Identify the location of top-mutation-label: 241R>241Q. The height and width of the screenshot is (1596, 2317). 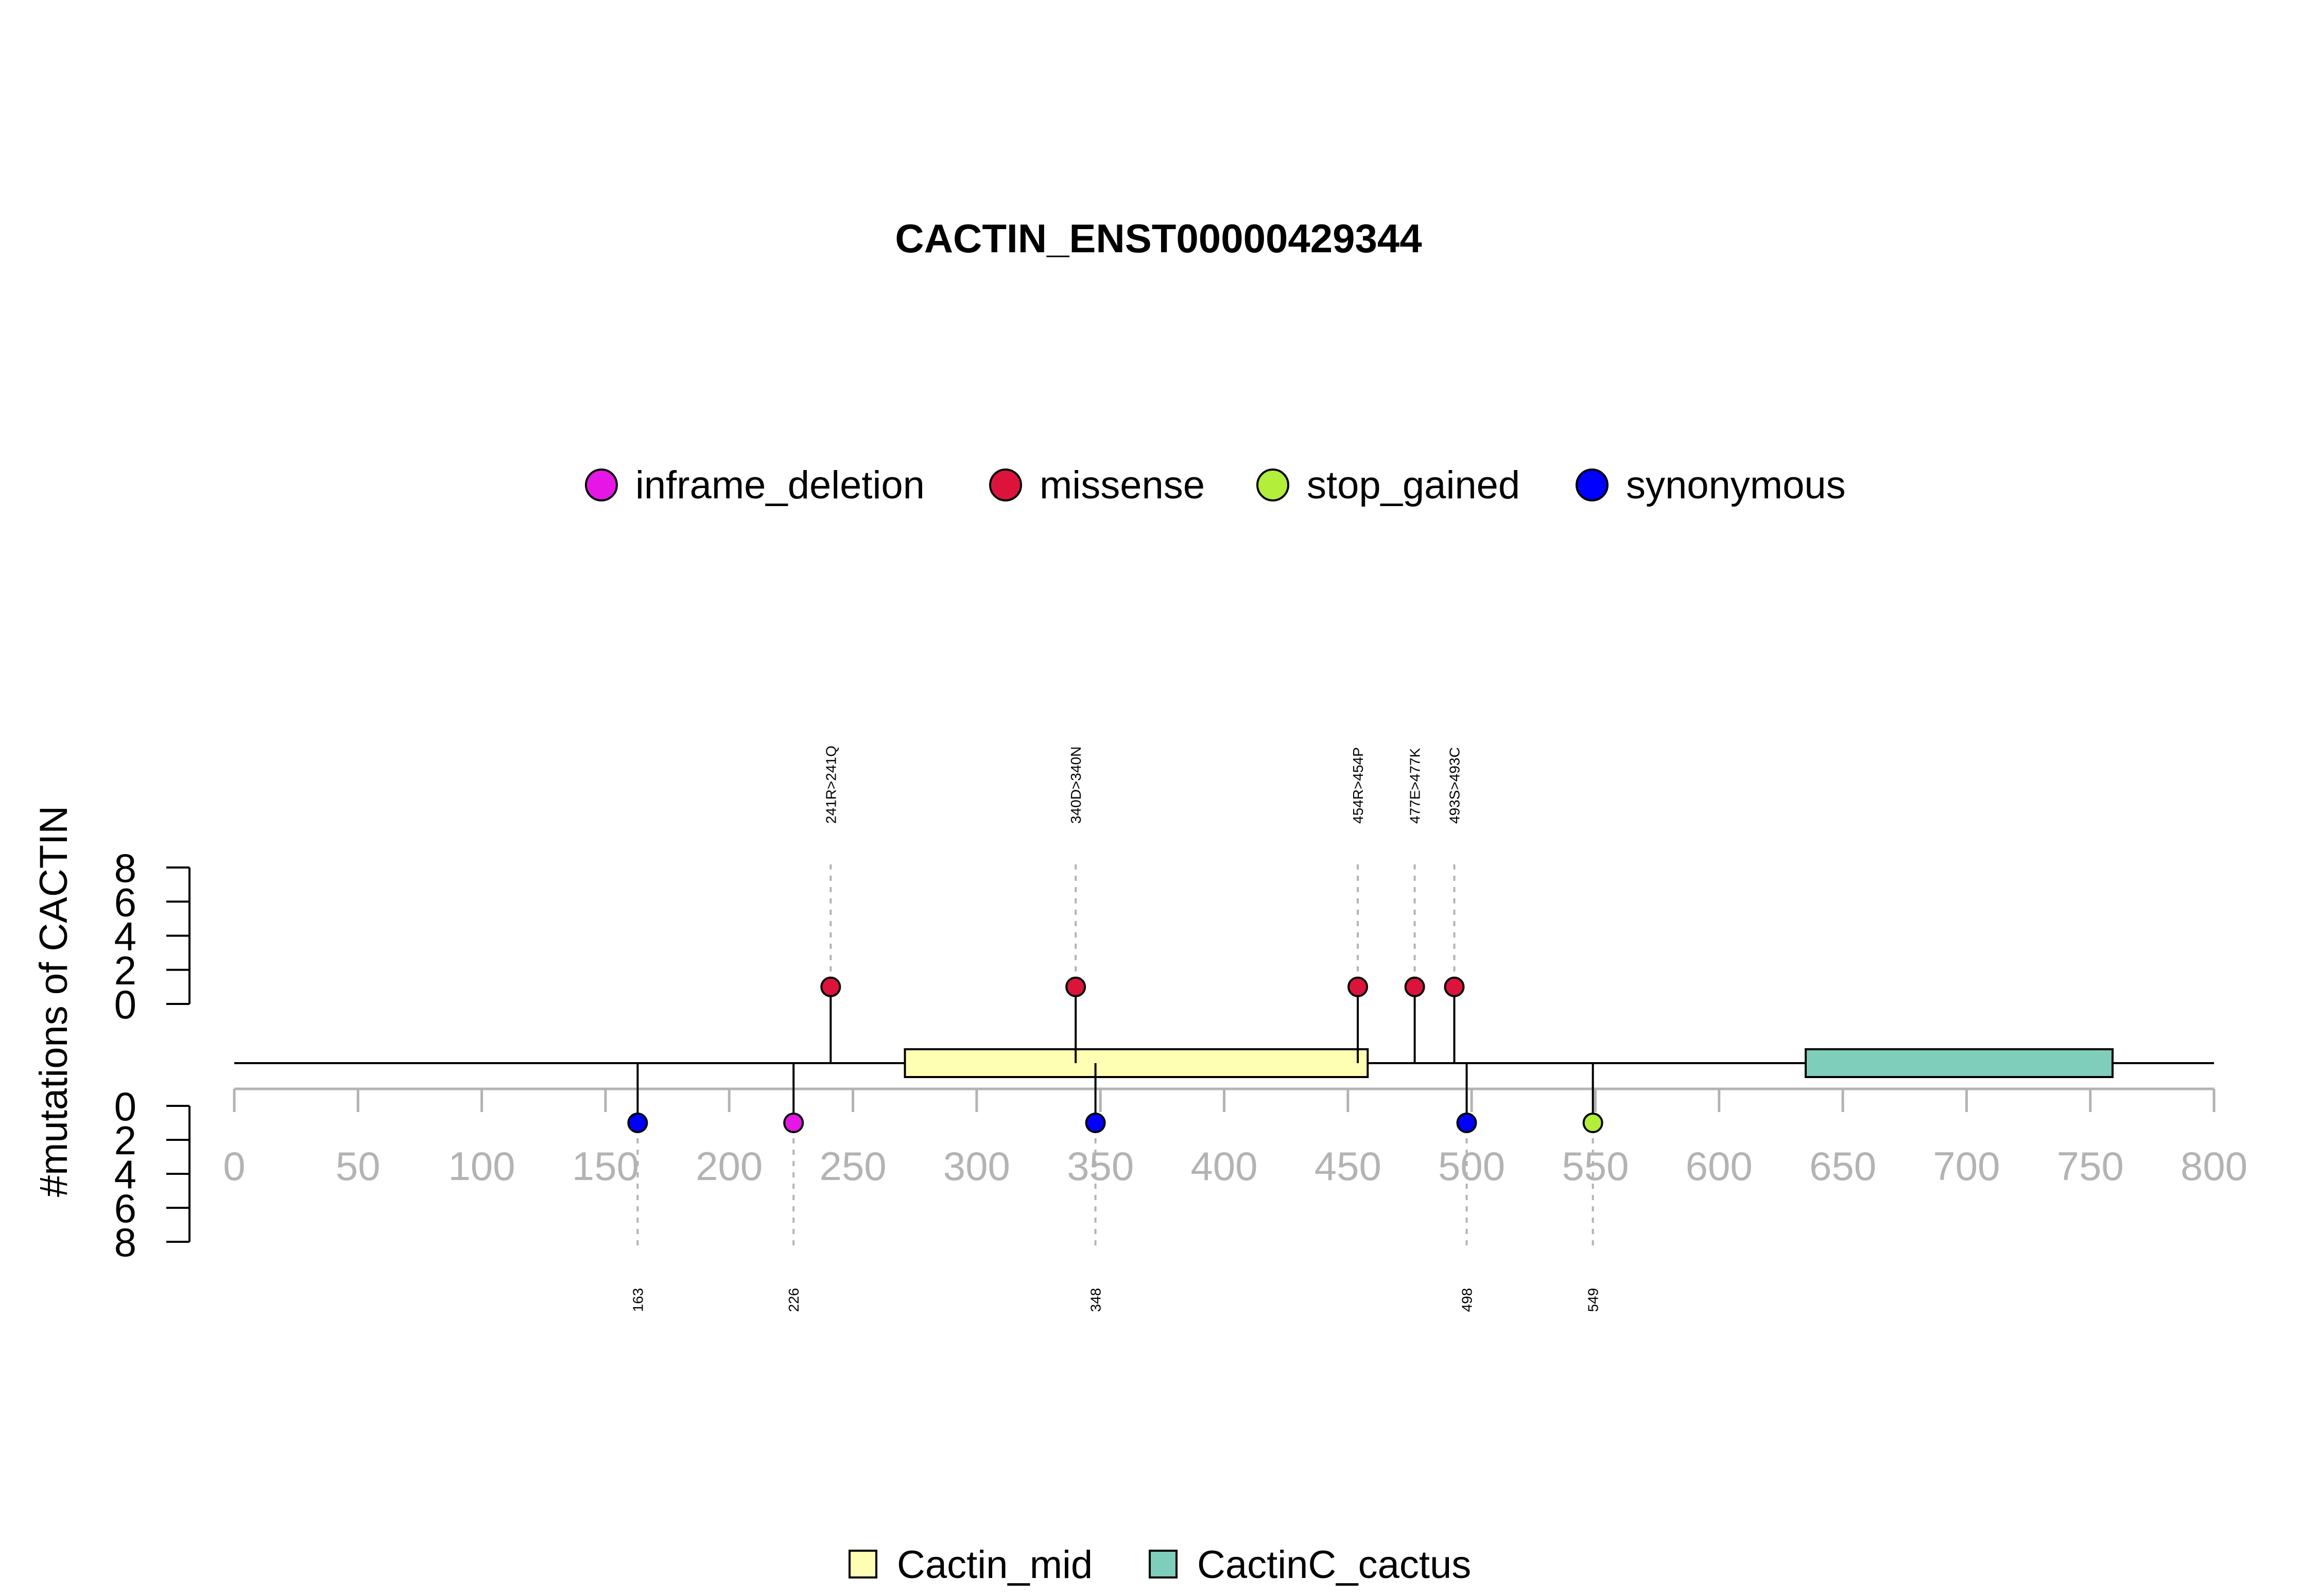
(831, 785).